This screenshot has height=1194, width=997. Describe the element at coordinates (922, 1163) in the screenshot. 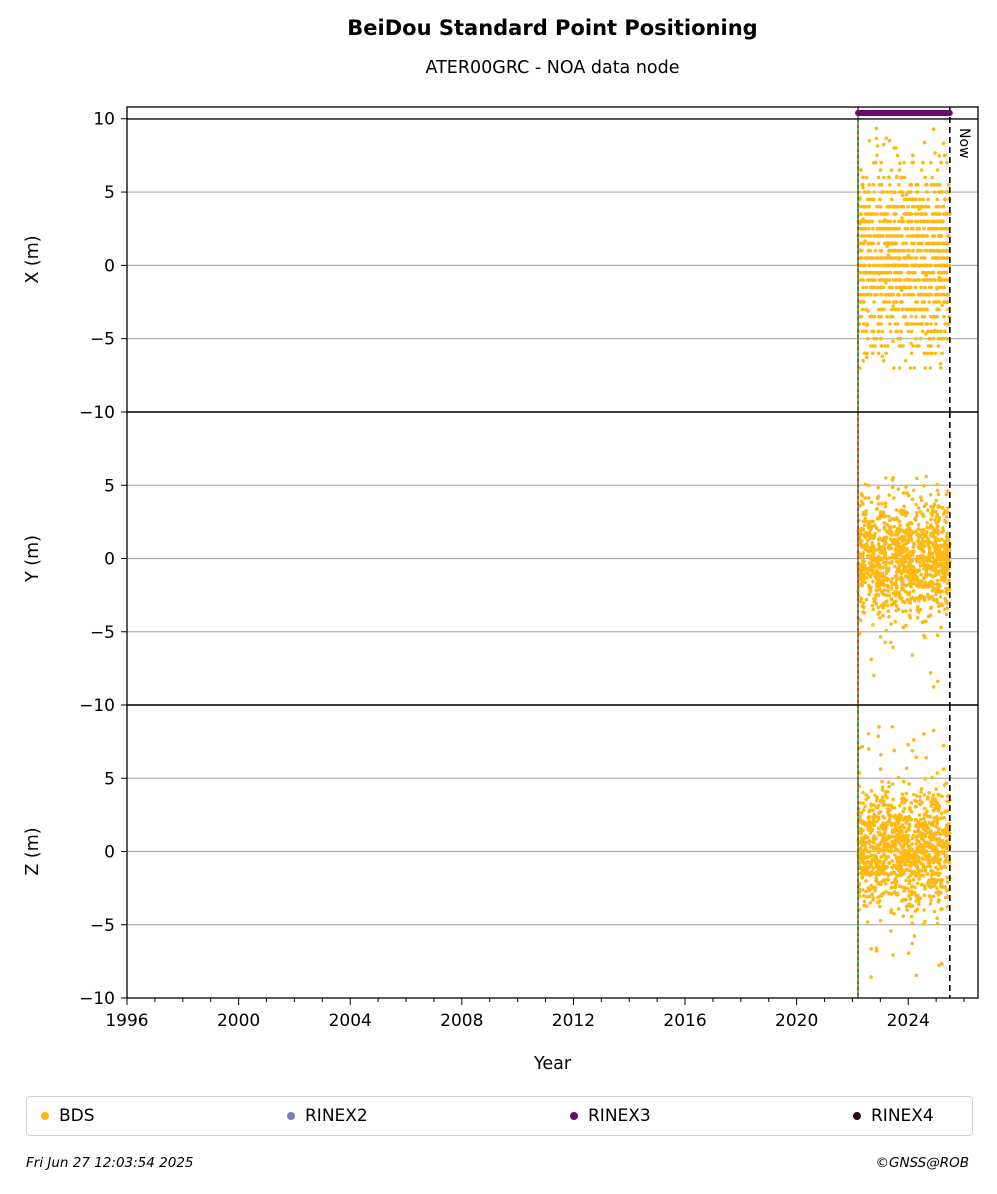

I see `footer-credit: ©GNSS@ROB` at that location.